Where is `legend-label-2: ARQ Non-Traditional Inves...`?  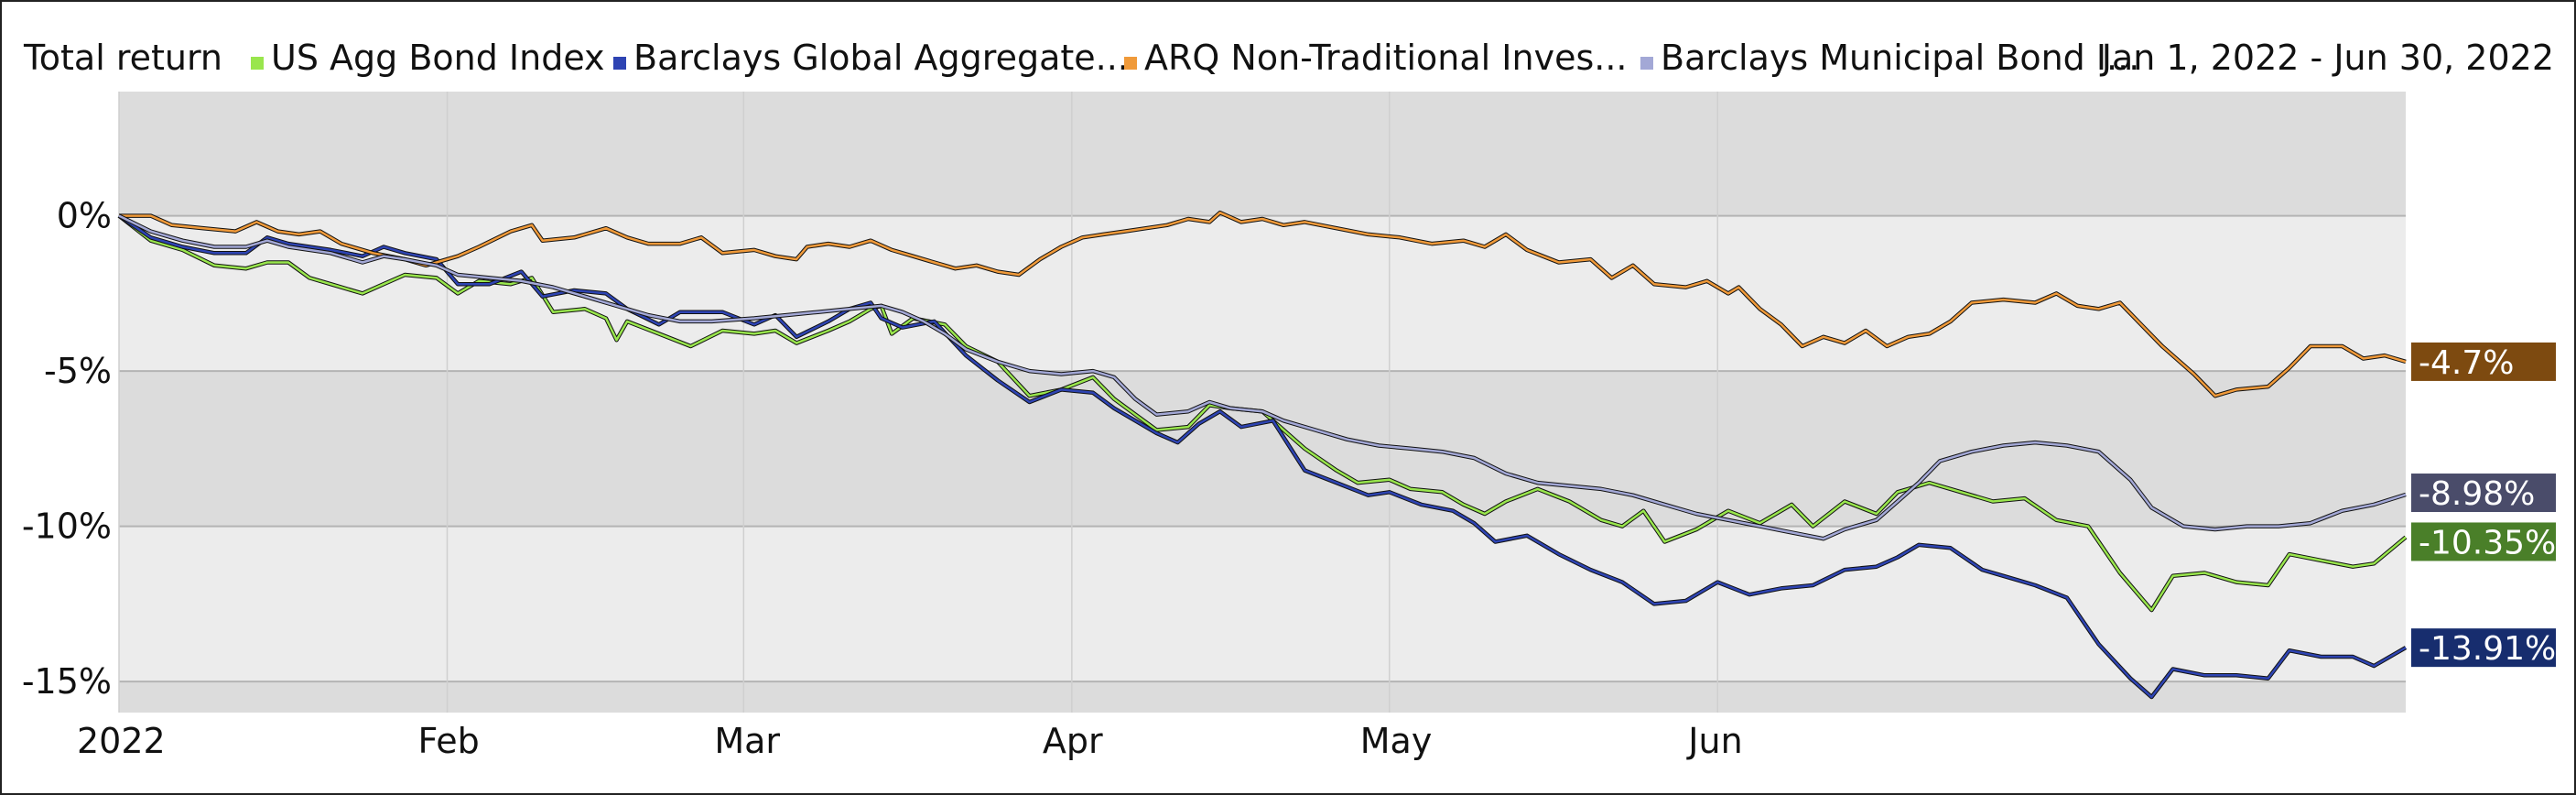 legend-label-2: ARQ Non-Traditional Inves... is located at coordinates (1386, 58).